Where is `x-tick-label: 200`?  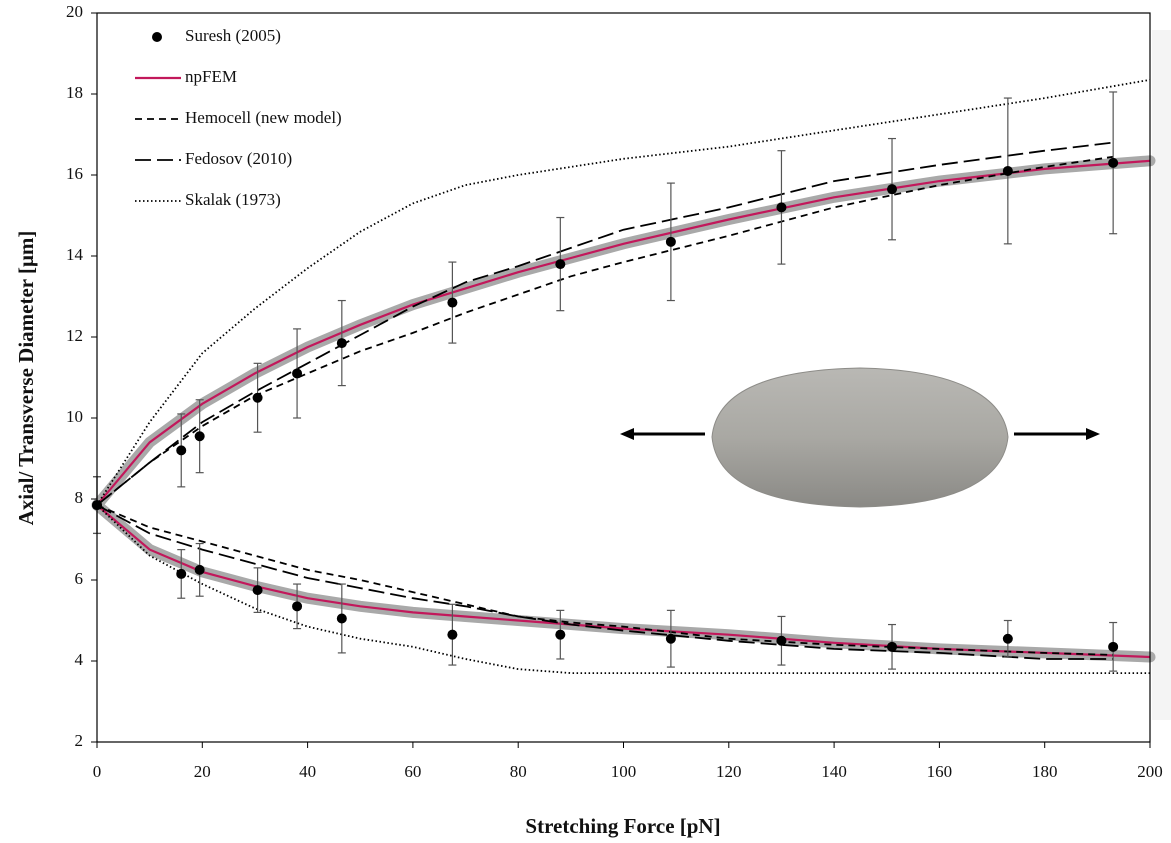 x-tick-label: 200 is located at coordinates (1150, 771).